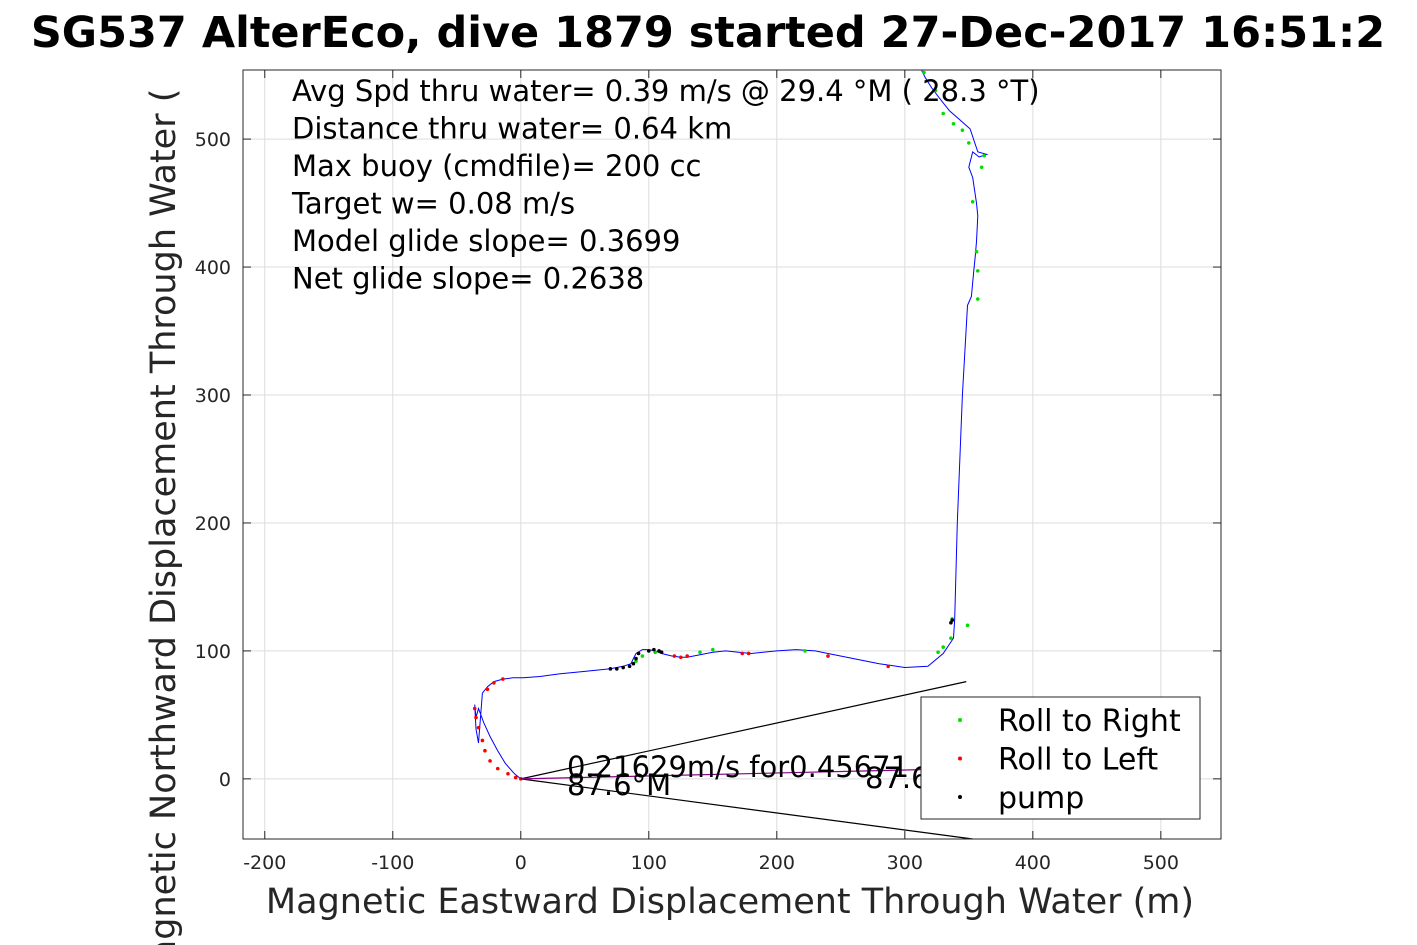 Image resolution: width=1417 pixels, height=945 pixels. What do you see at coordinates (905, 863) in the screenshot?
I see `x-tick-label: 300` at bounding box center [905, 863].